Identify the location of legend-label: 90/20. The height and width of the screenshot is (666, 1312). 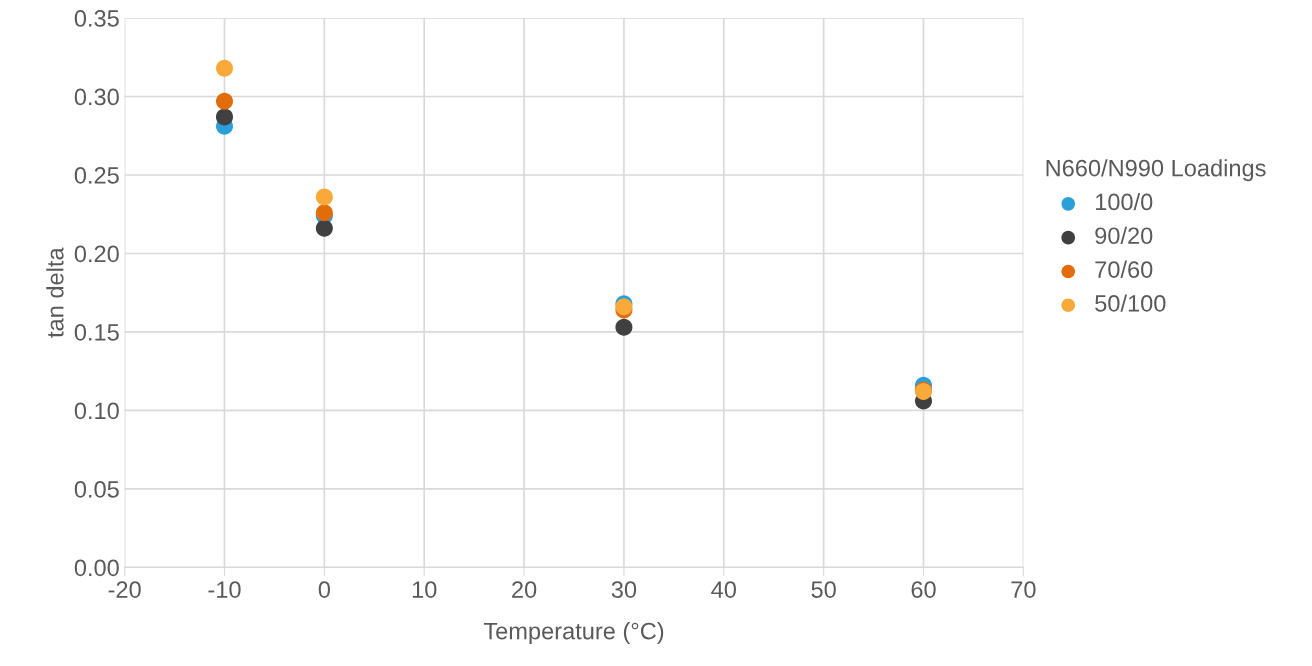
(1124, 235).